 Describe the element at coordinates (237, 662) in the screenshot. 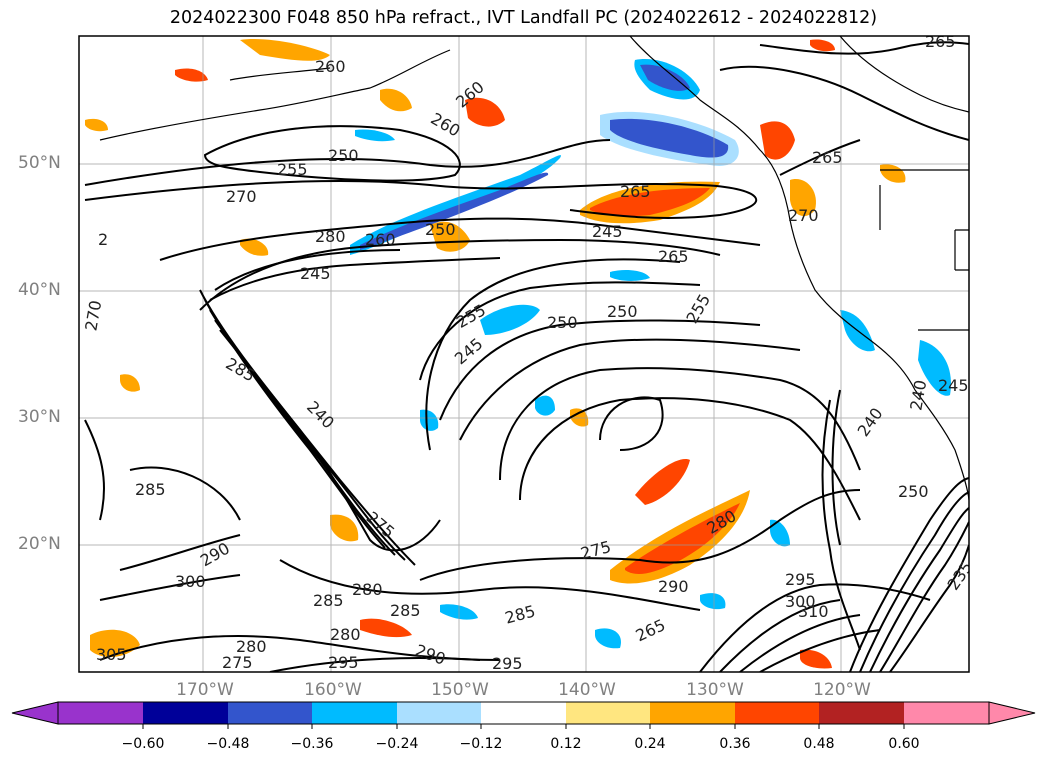

I see `contour-label: 275` at that location.